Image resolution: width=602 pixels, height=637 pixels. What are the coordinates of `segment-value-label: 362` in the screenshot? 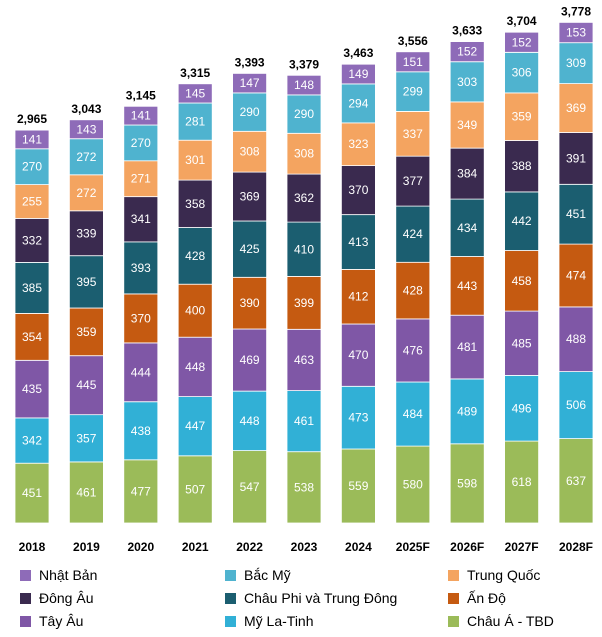 It's located at (304, 198).